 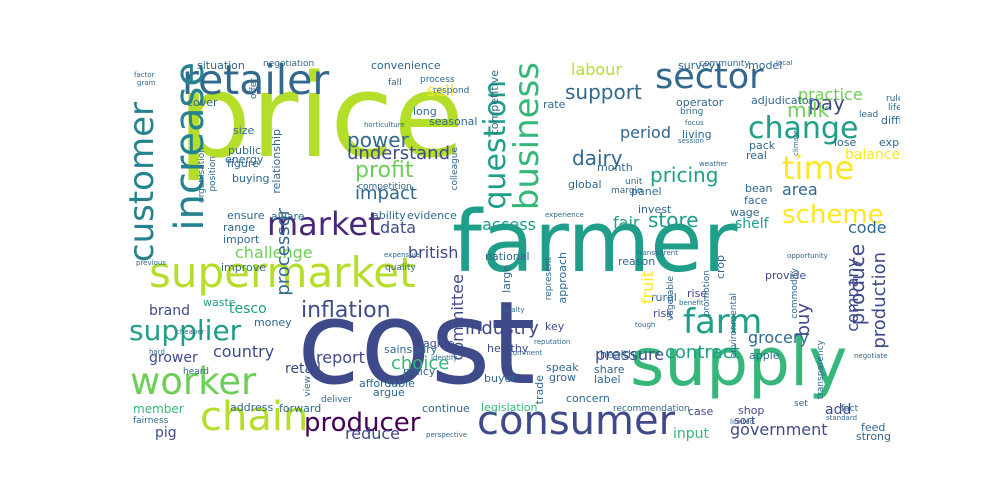 I want to click on word-key: key, so click(x=555, y=326).